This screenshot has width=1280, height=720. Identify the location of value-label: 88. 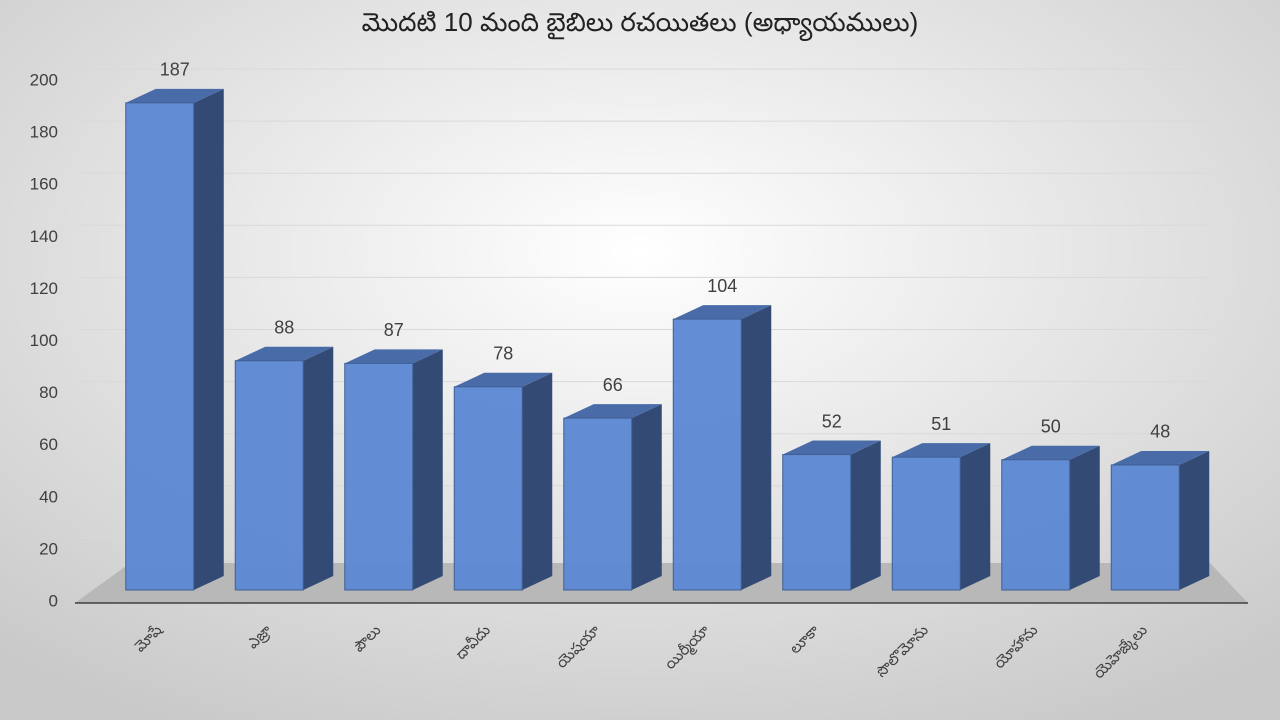
(284, 328).